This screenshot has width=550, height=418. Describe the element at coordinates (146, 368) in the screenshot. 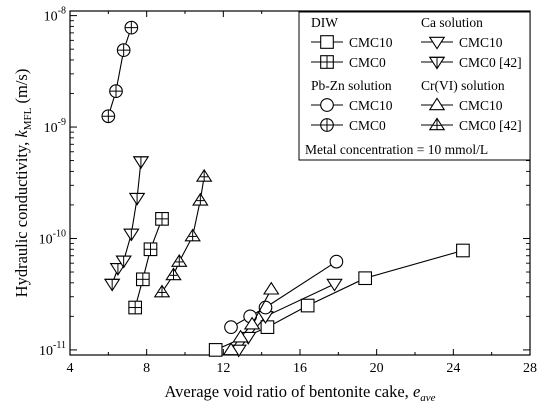

I see `x-tick-label: 8` at that location.